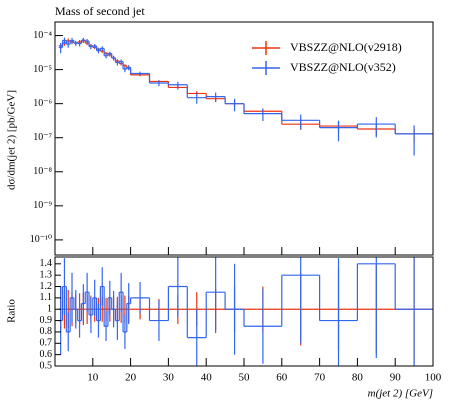 This screenshot has height=406, width=450. Describe the element at coordinates (46, 297) in the screenshot. I see `ratio-y-tick-label: 1.1` at that location.